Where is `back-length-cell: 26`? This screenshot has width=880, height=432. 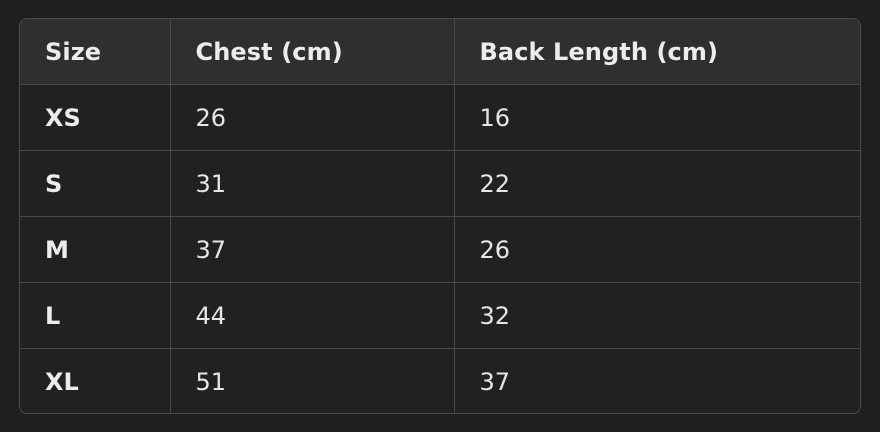 back-length-cell: 26 is located at coordinates (657, 249).